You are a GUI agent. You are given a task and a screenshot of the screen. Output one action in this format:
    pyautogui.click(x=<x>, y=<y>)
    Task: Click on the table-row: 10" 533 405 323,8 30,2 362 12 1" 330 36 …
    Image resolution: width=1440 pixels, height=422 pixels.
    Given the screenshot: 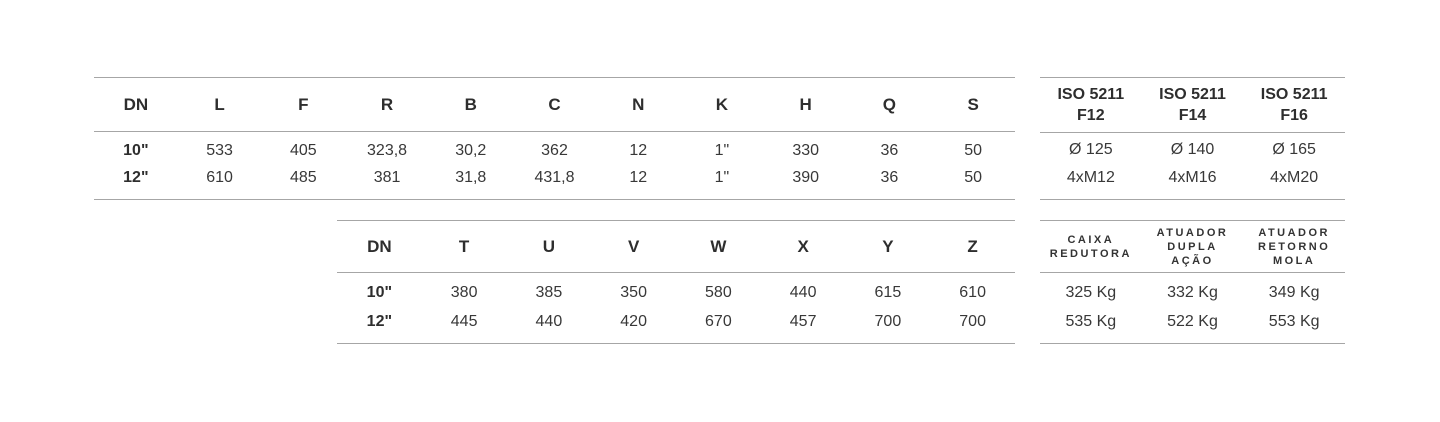 What is the action you would take?
    pyautogui.click(x=554, y=151)
    